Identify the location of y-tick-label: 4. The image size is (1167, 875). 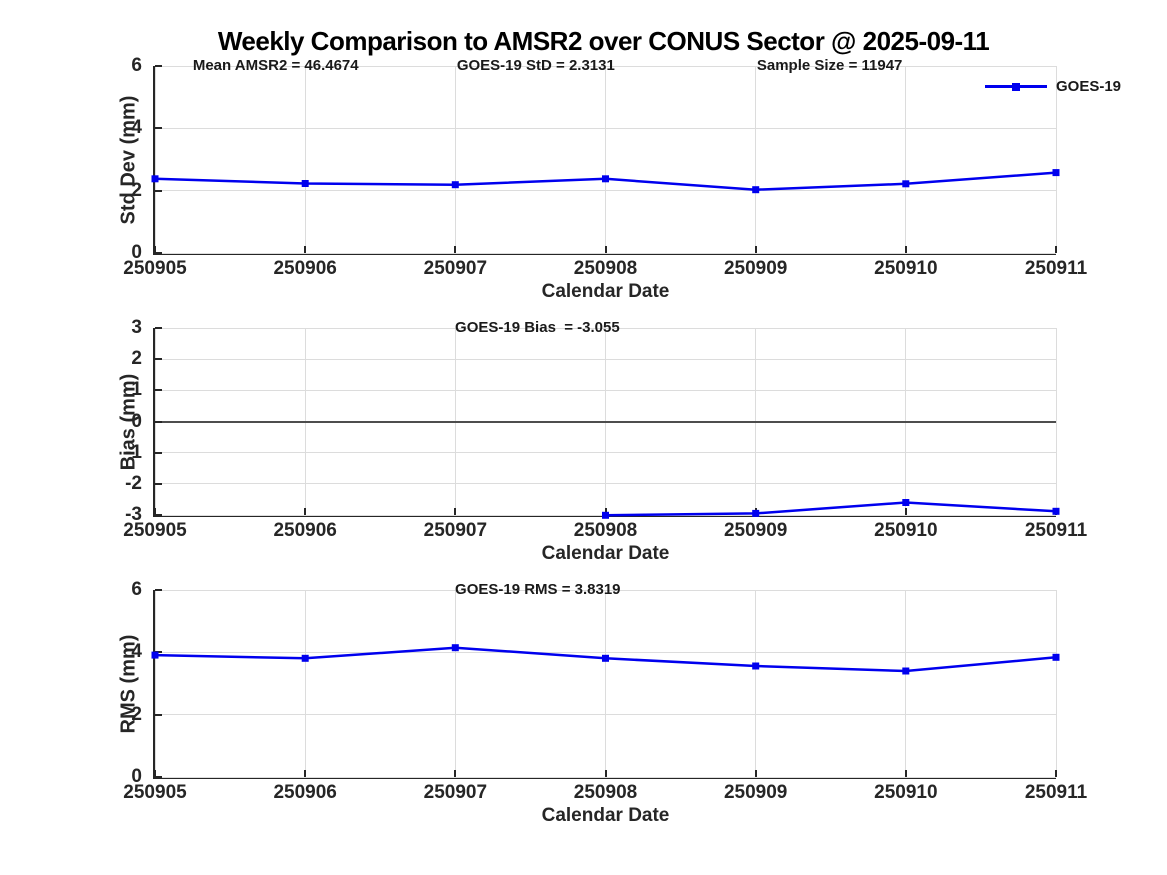
(136, 652).